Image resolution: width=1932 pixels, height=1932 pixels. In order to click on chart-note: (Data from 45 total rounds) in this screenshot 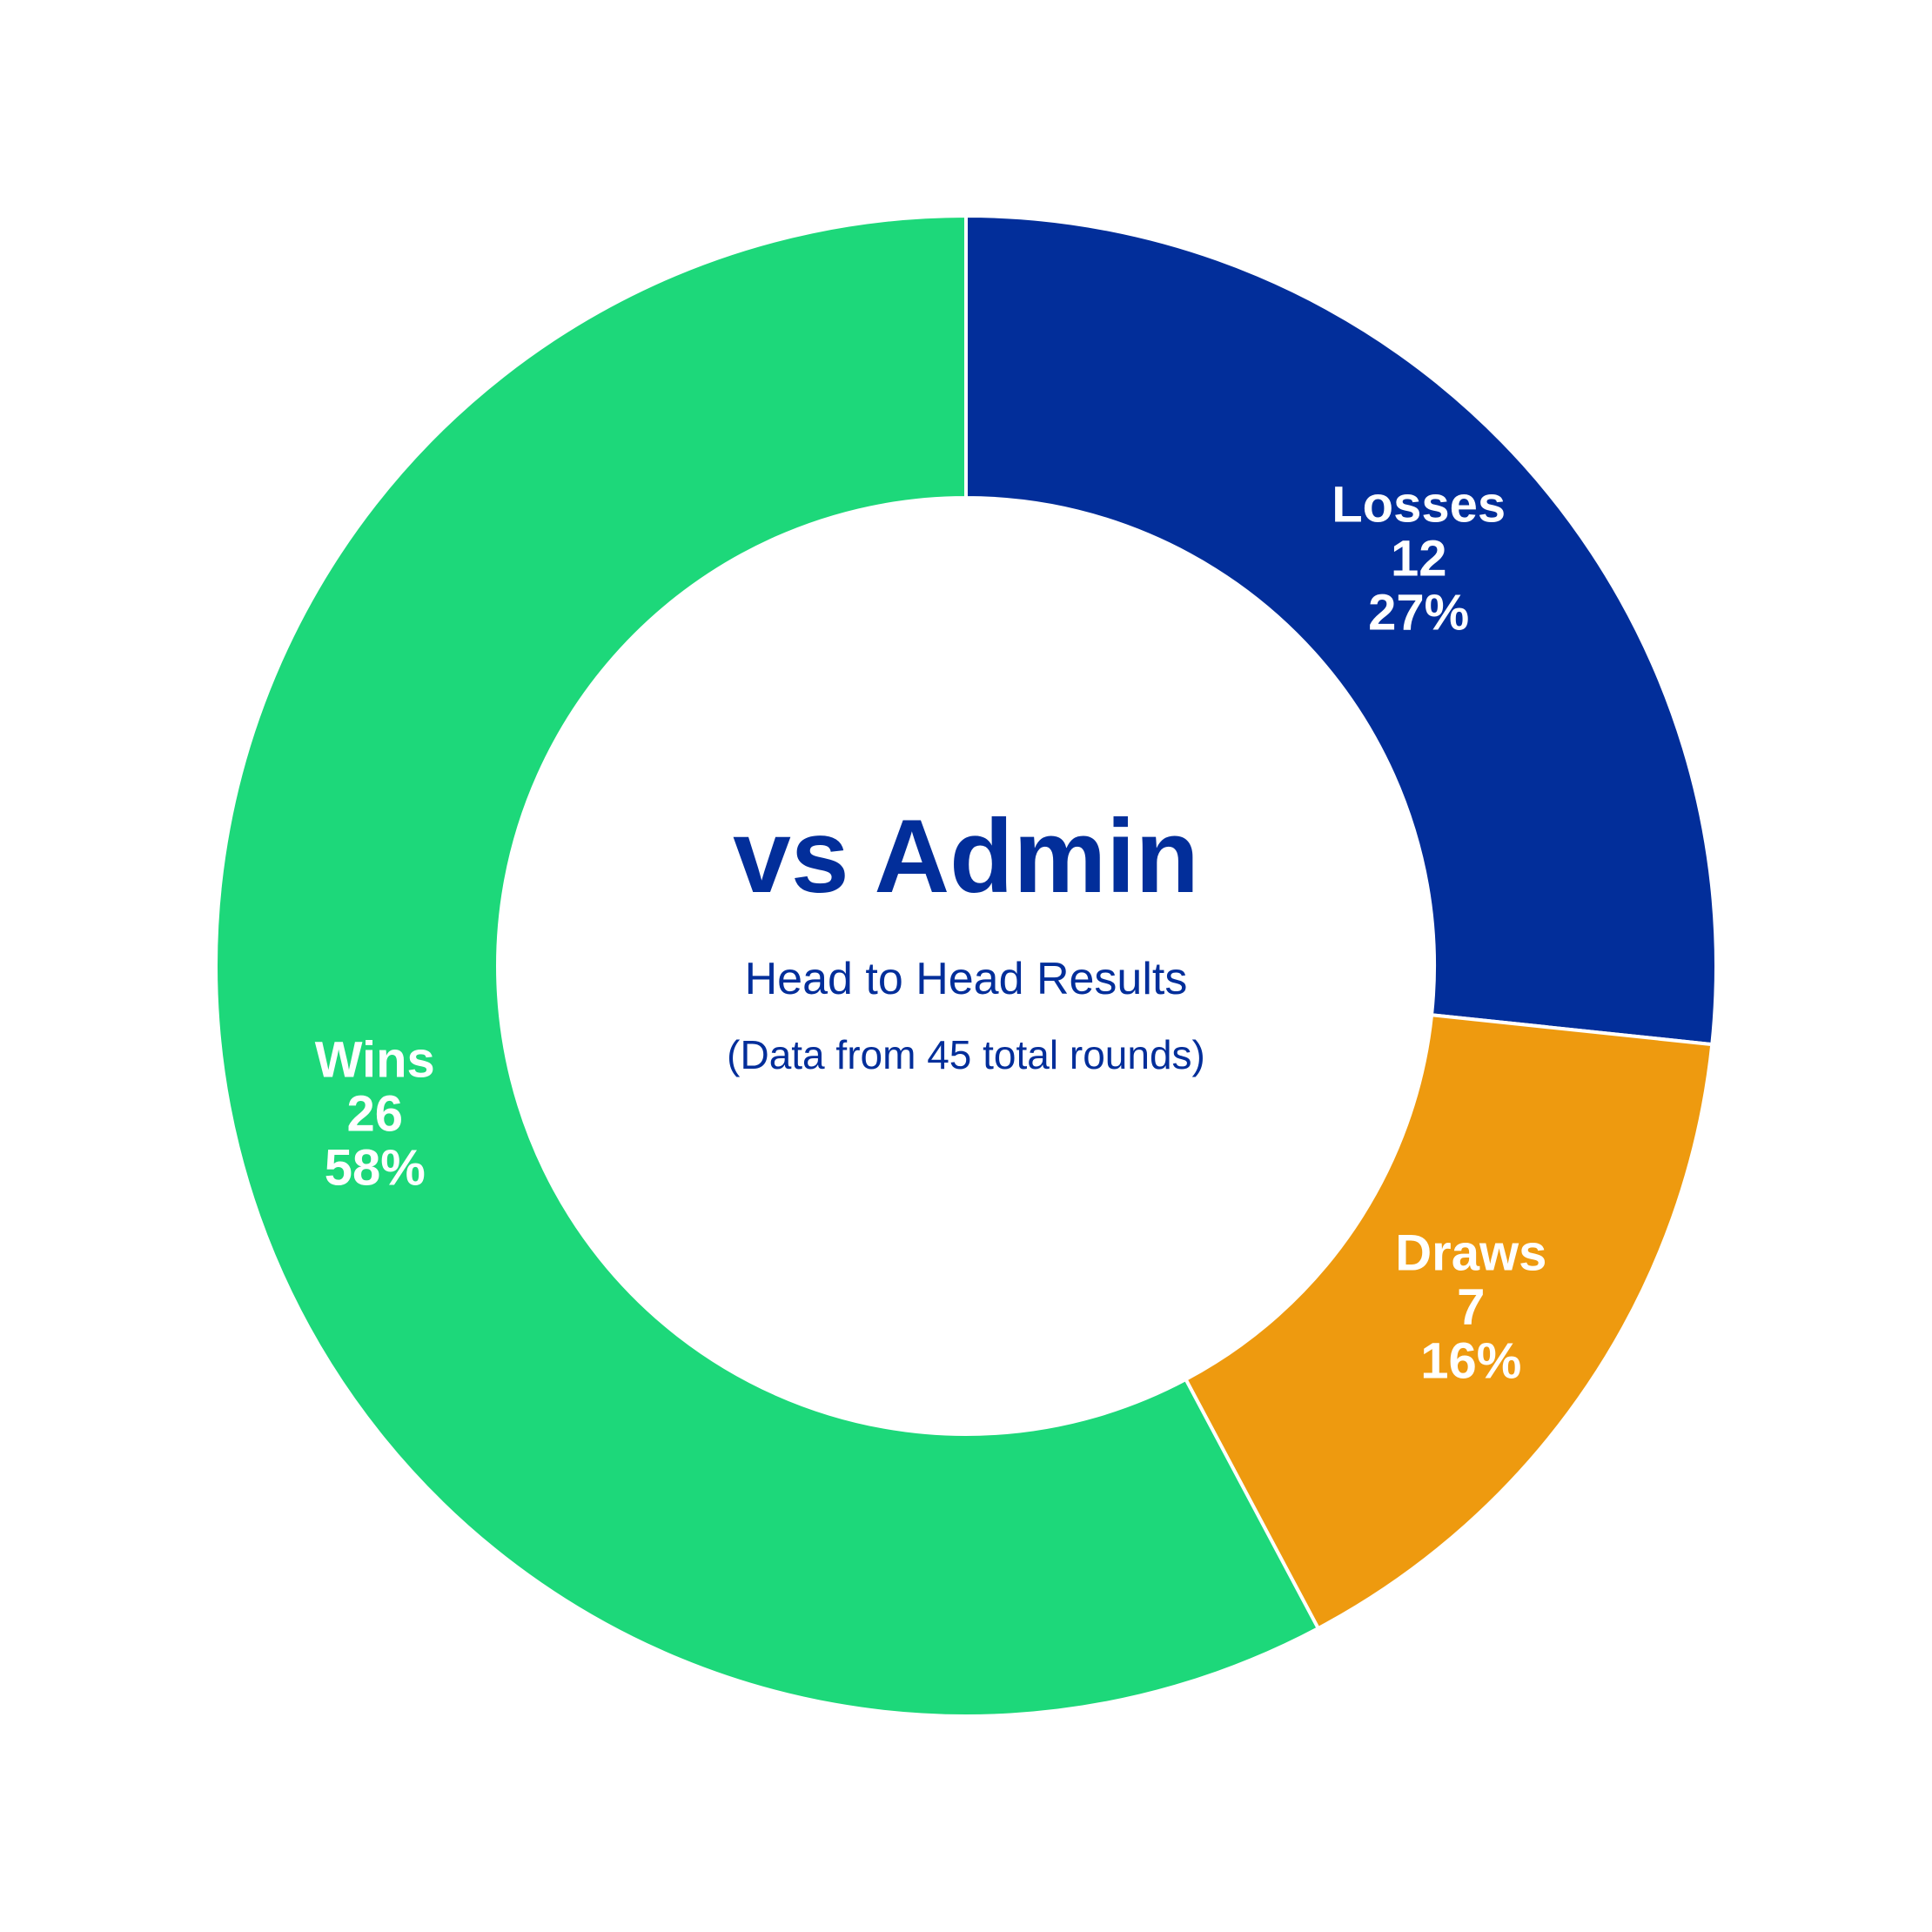, I will do `click(966, 1054)`.